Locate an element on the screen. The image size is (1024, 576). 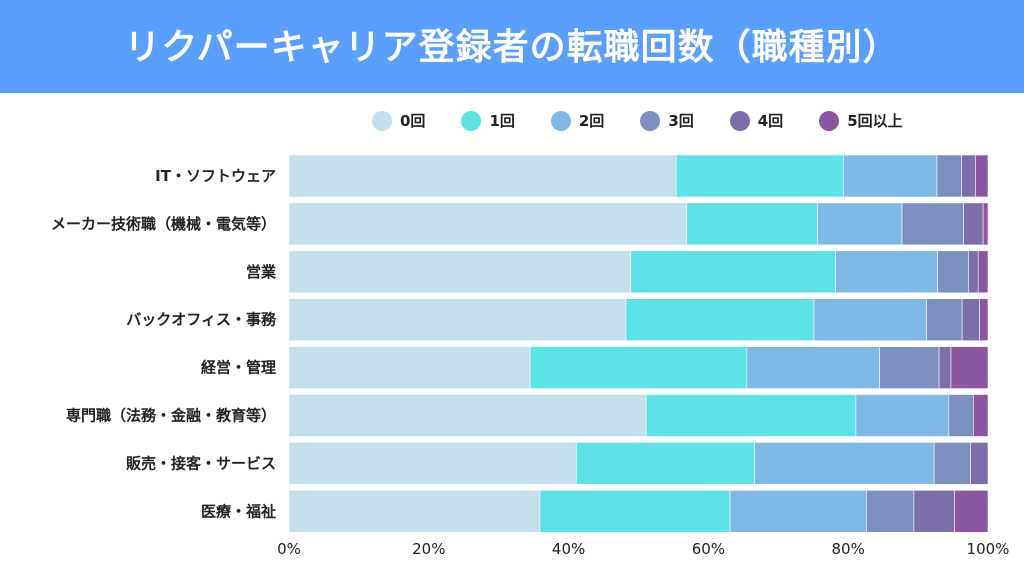
legend-item: 2回 is located at coordinates (577, 120).